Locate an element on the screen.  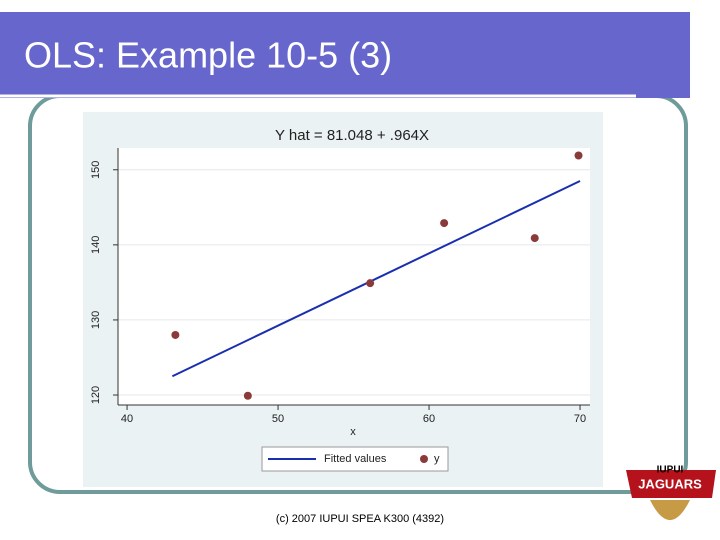
footer: (c) 2007 IUPUI SPEA K300 (4392) is located at coordinates (360, 519).